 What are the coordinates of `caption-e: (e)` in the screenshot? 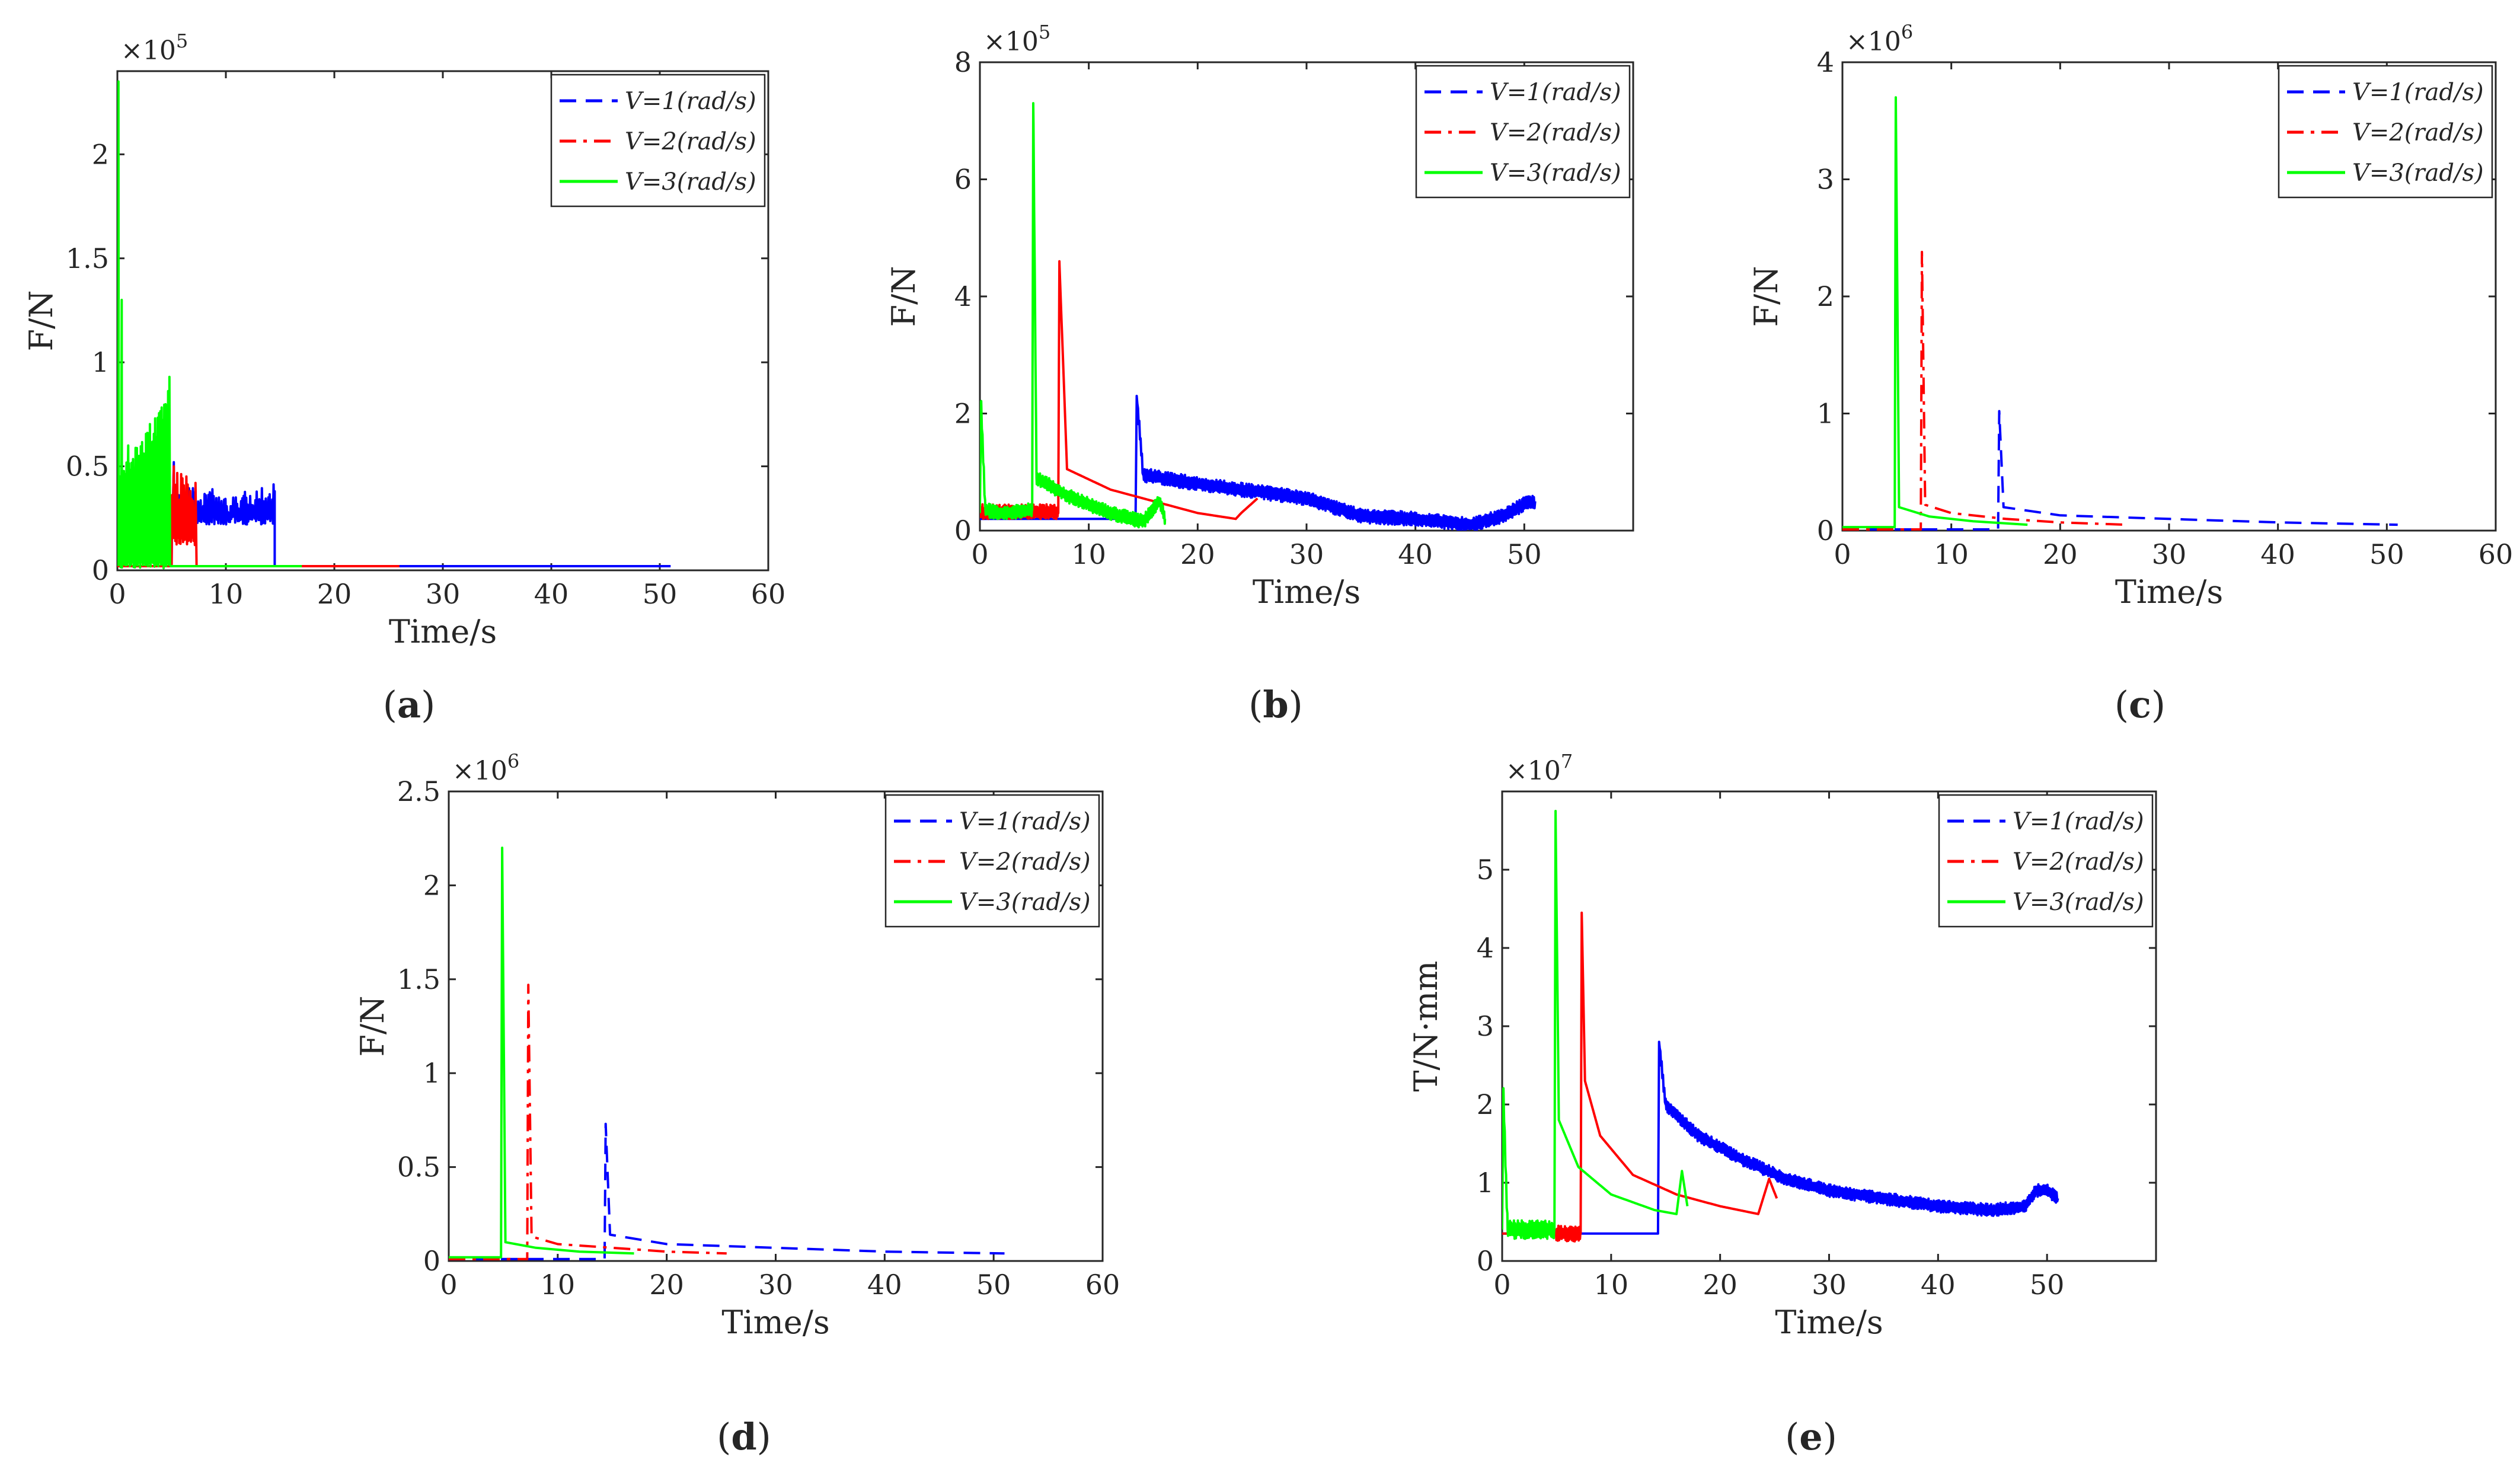 It's located at (1811, 1436).